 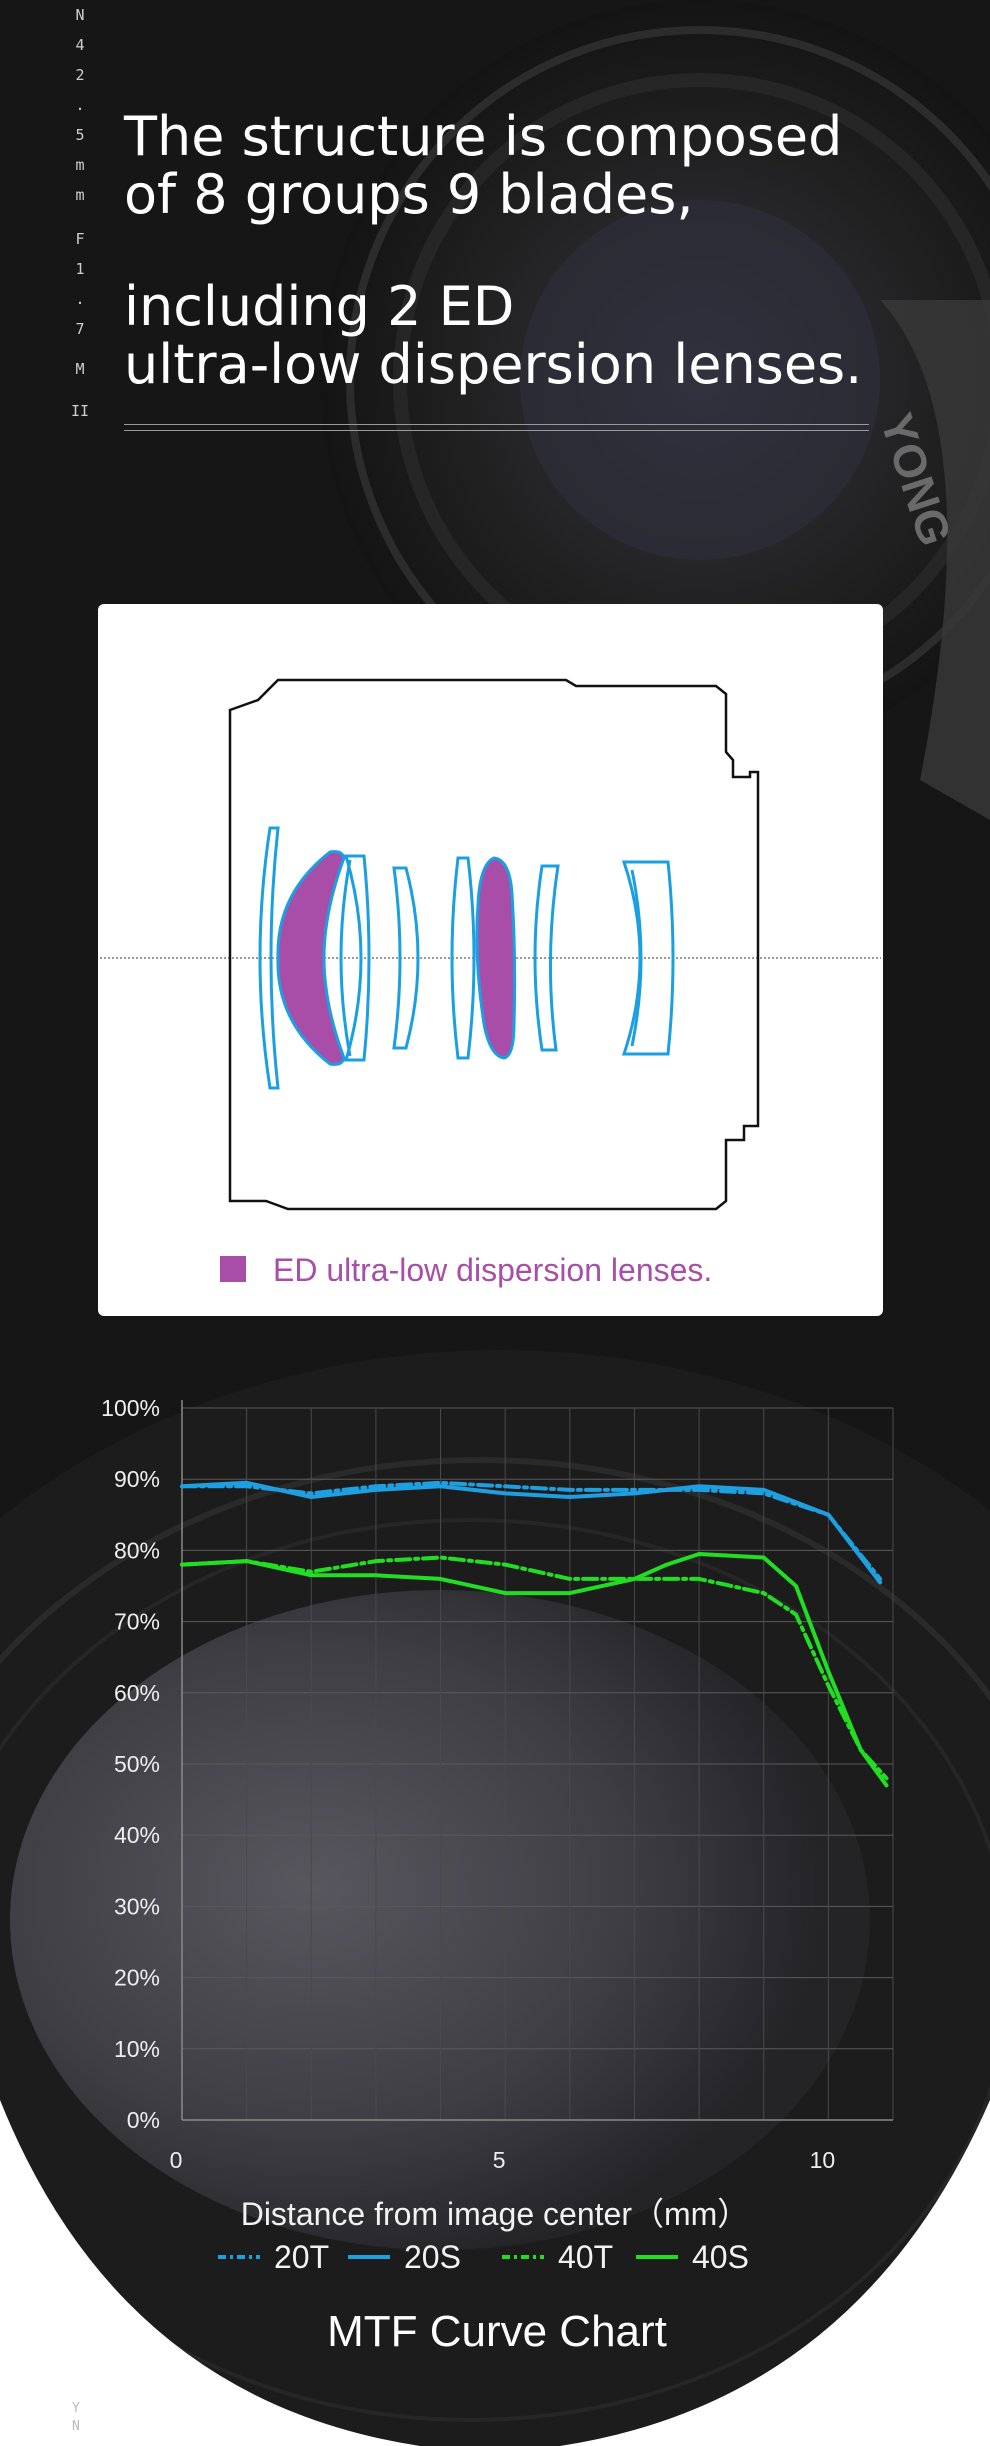 What do you see at coordinates (432, 2257) in the screenshot?
I see `legend-label-20S: 20S` at bounding box center [432, 2257].